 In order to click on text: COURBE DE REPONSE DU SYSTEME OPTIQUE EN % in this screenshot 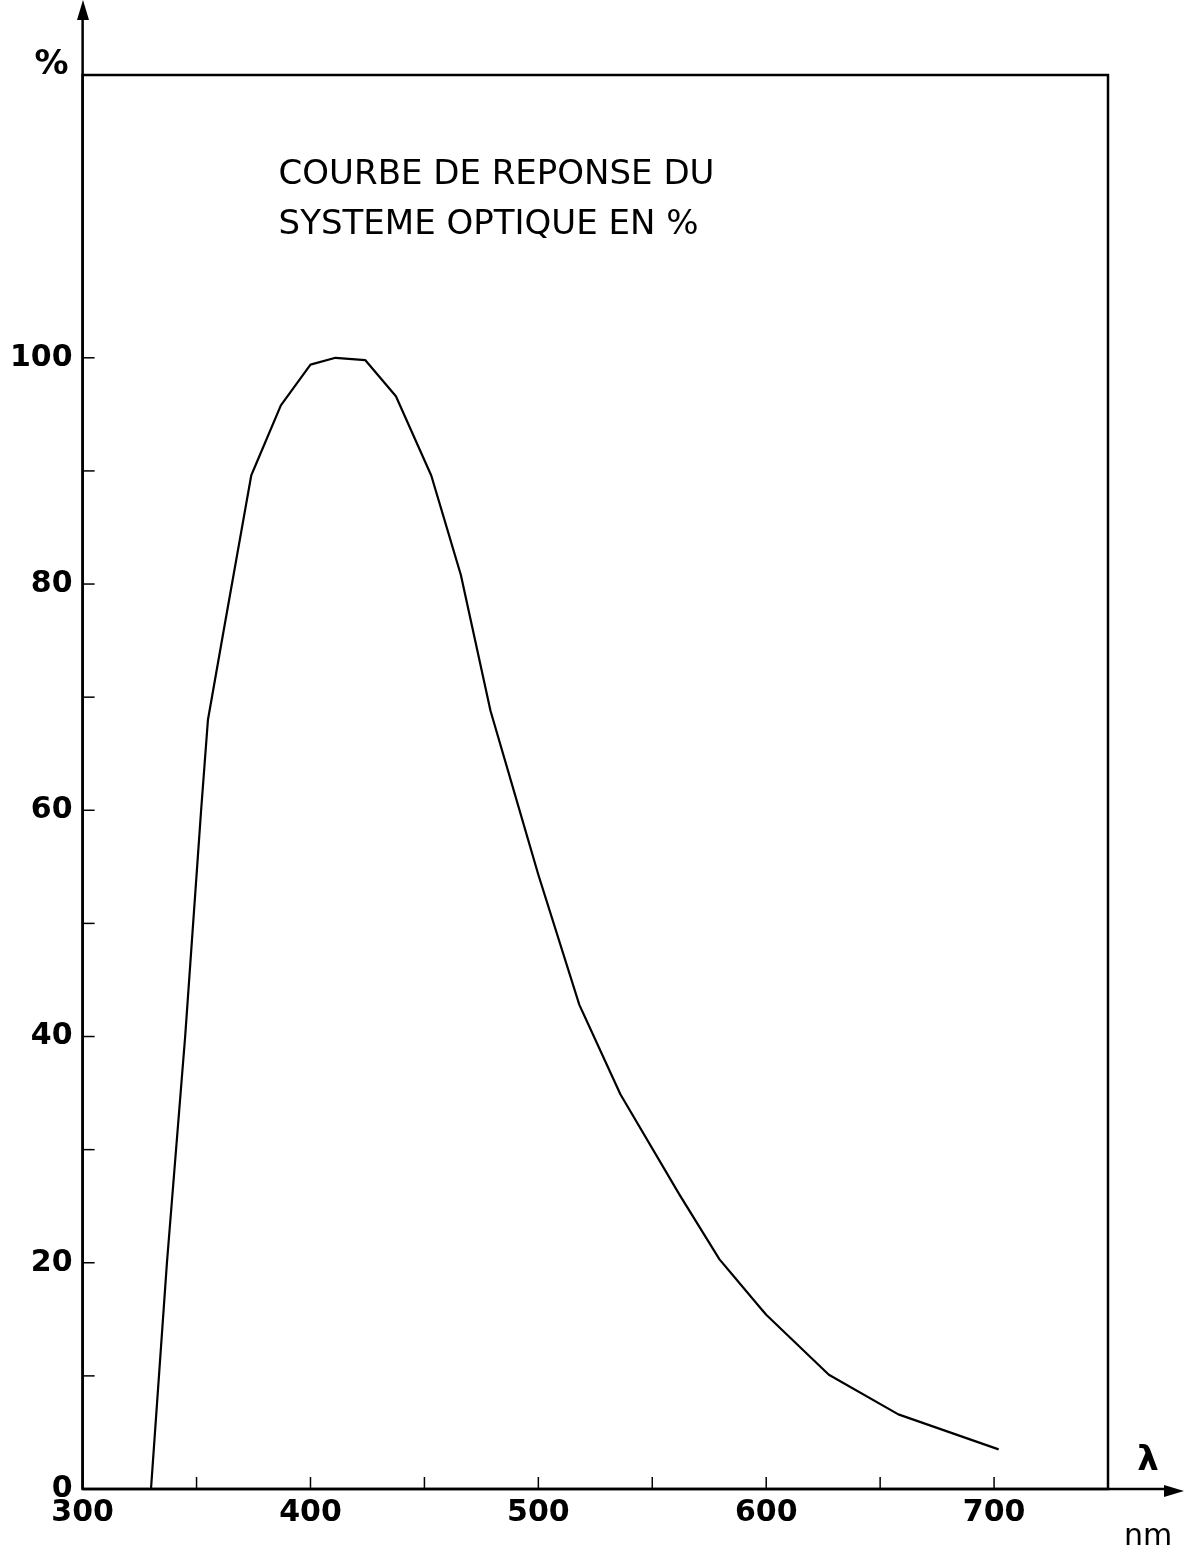, I will do `click(496, 196)`.